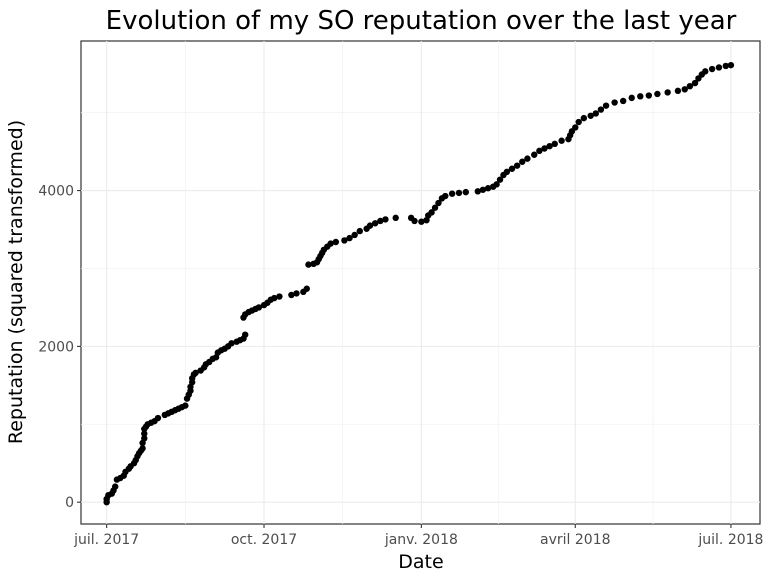 The width and height of the screenshot is (768, 576). I want to click on y-tick-label: 4000, so click(56, 192).